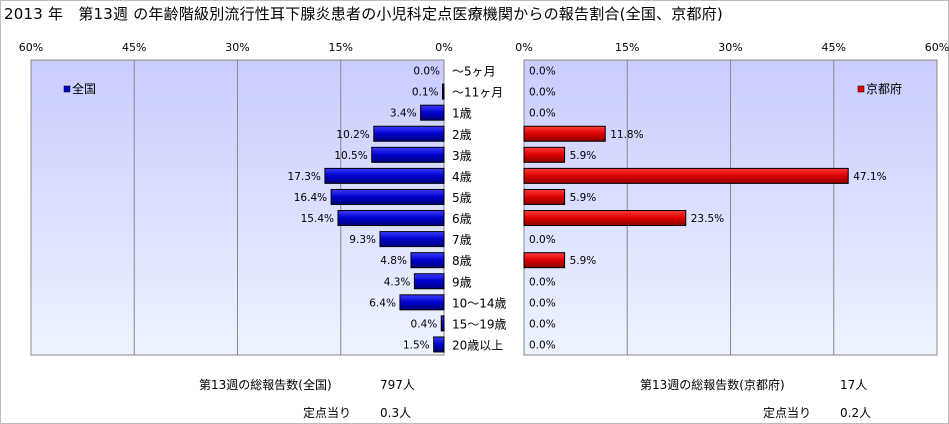 This screenshot has width=949, height=424. Describe the element at coordinates (523, 47) in the screenshot. I see `kyoto-x-tick-label: 0%` at that location.